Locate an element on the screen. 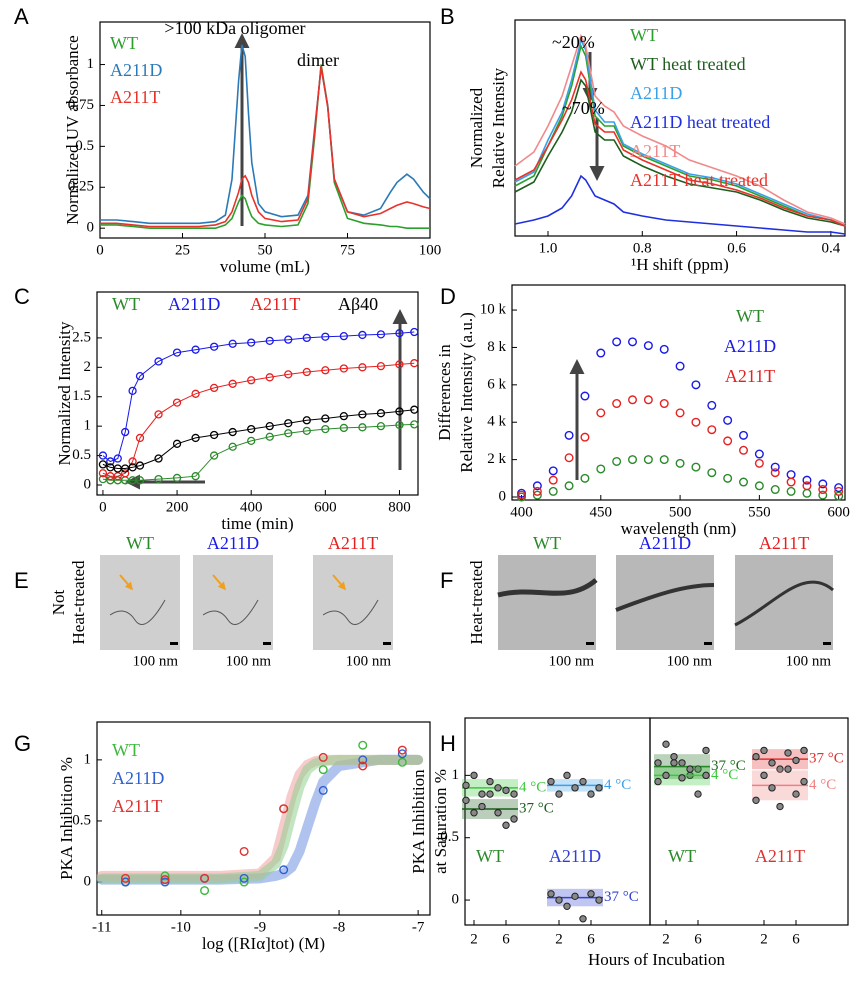  x-tick-label: 450 is located at coordinates (601, 512).